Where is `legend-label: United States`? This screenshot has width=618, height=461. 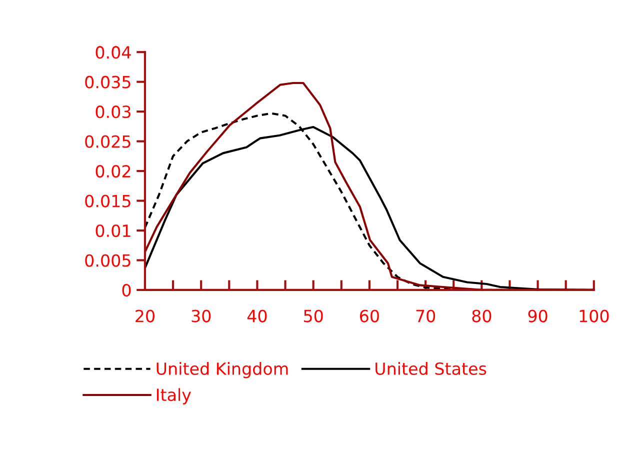 legend-label: United States is located at coordinates (431, 368).